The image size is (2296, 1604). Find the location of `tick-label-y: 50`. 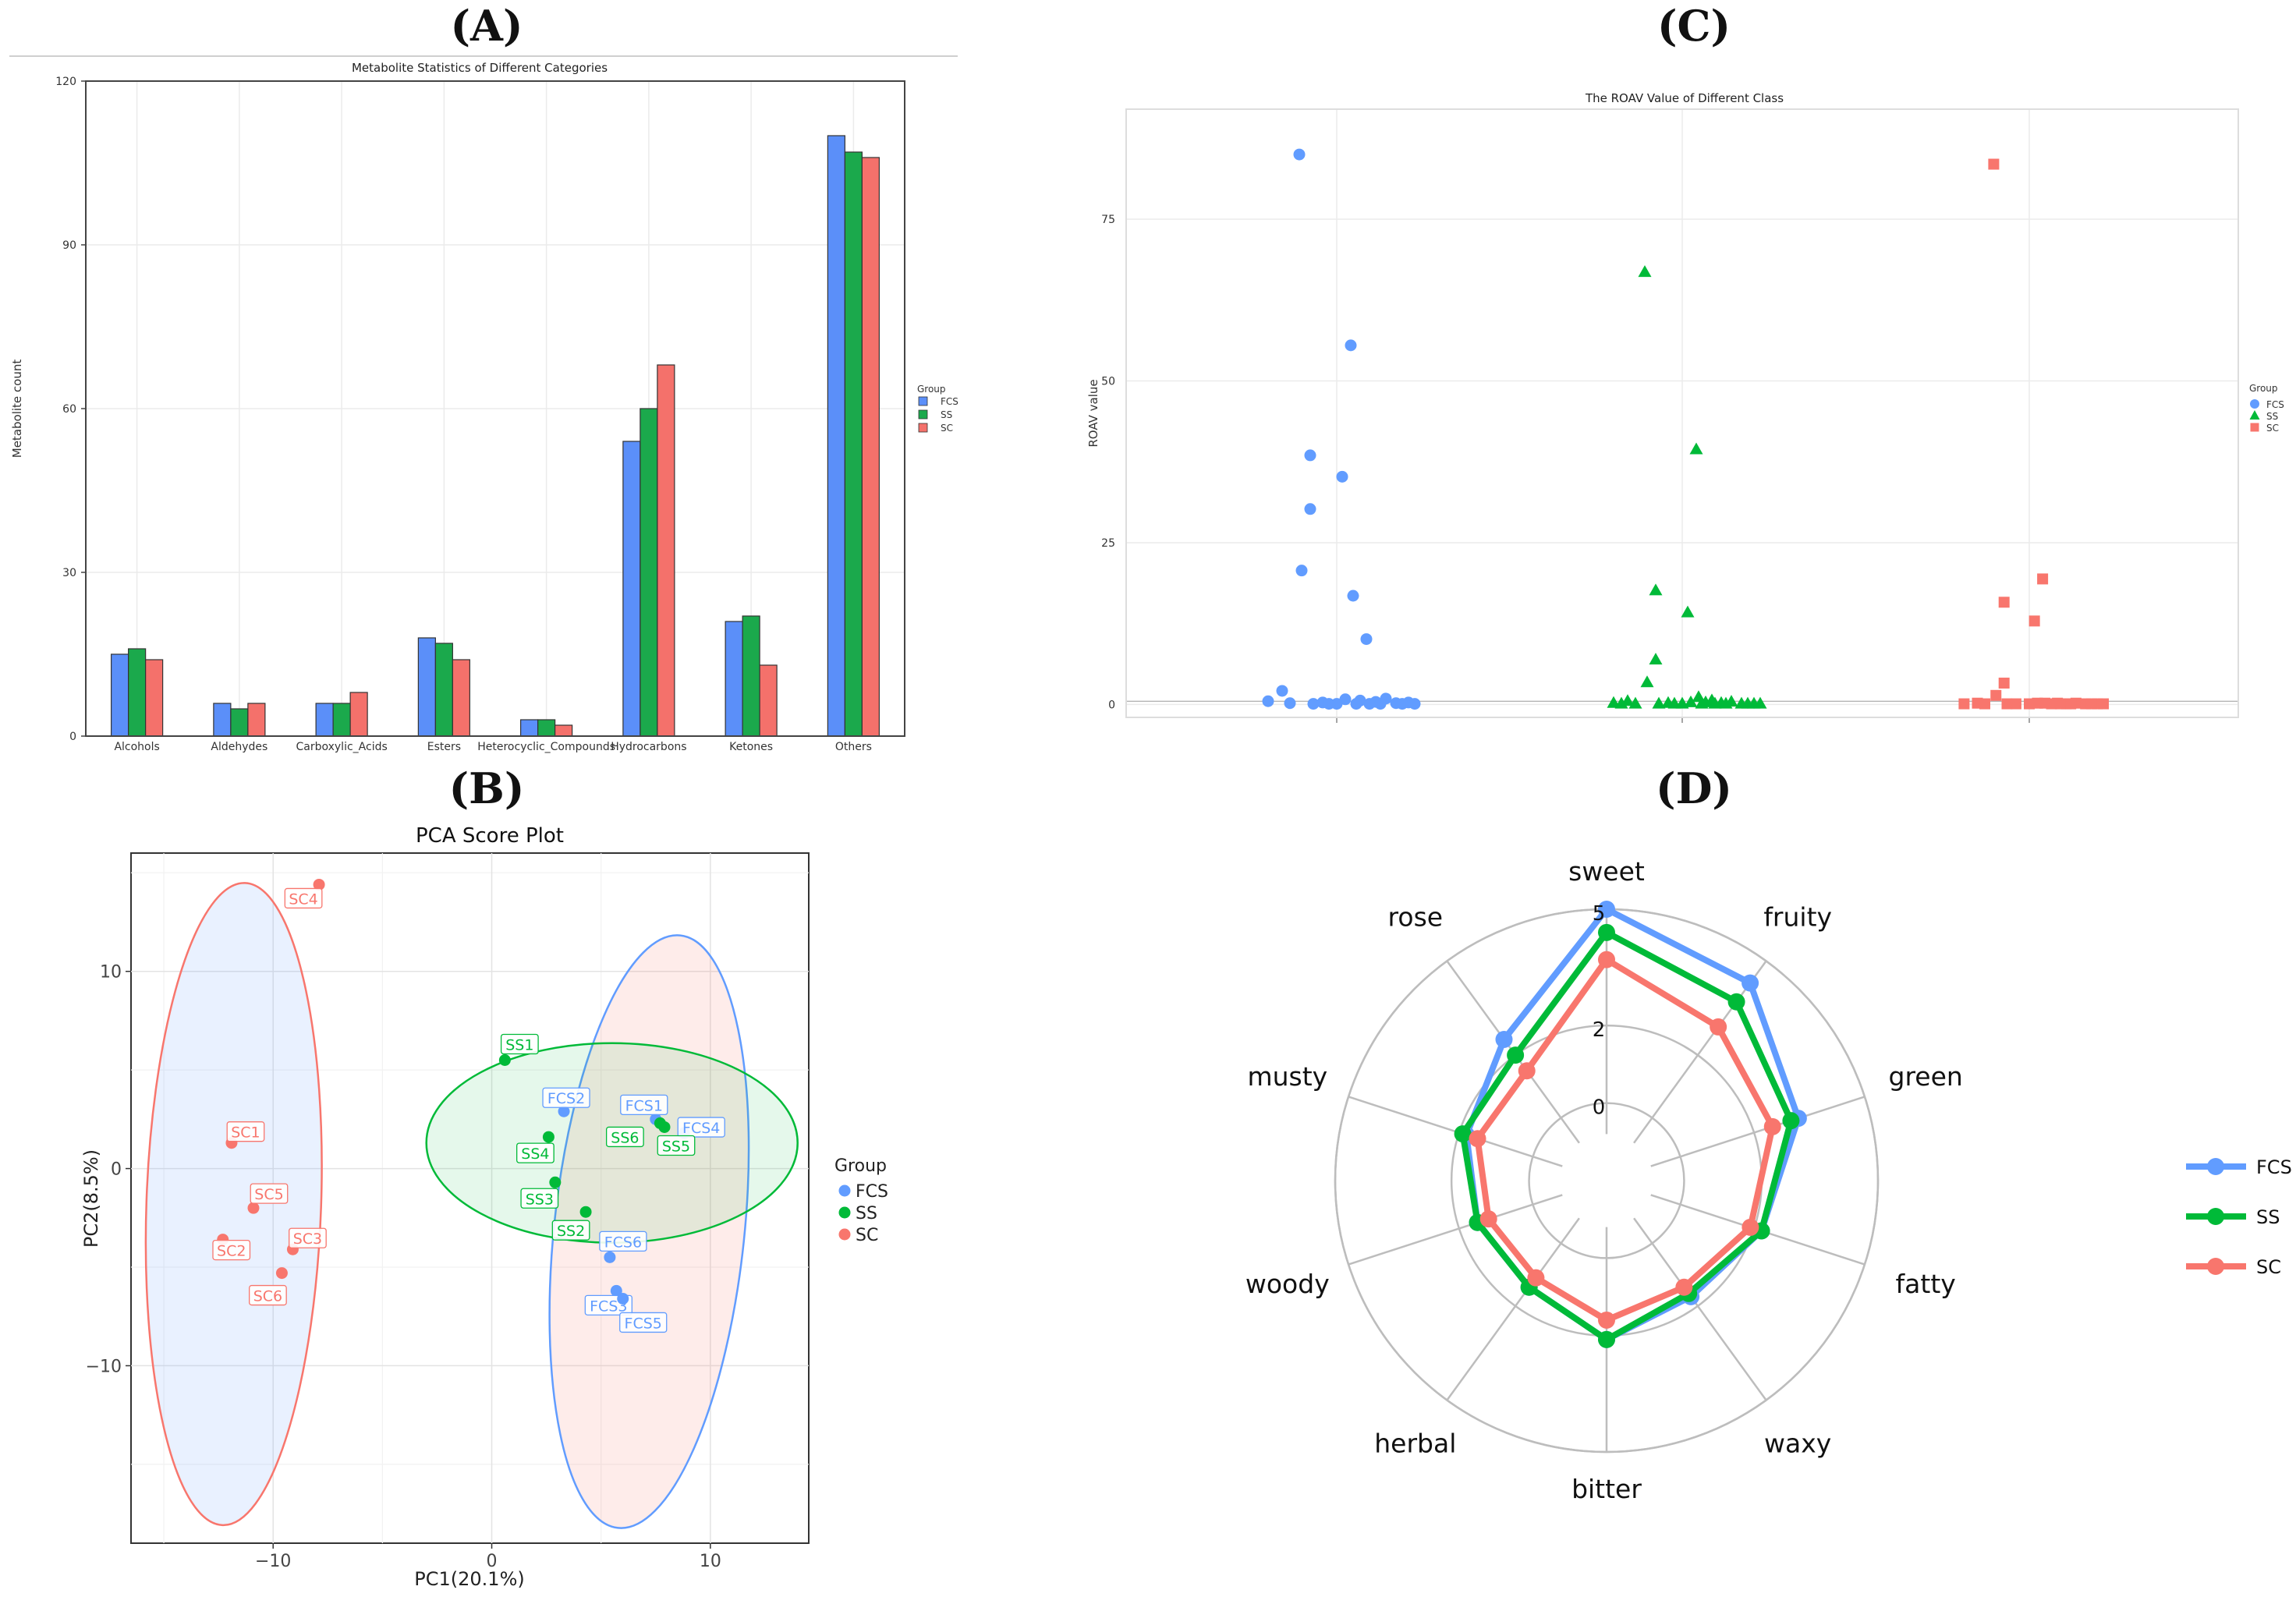

tick-label-y: 50 is located at coordinates (1108, 382).